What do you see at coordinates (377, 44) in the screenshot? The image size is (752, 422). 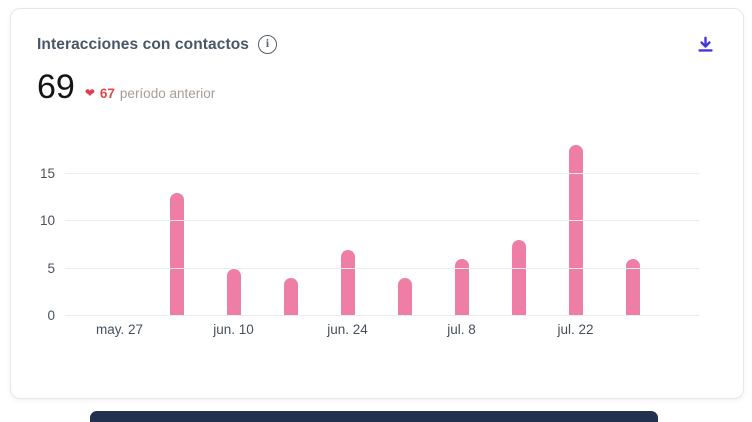 I see `card-header: Interacciones con contactos i` at bounding box center [377, 44].